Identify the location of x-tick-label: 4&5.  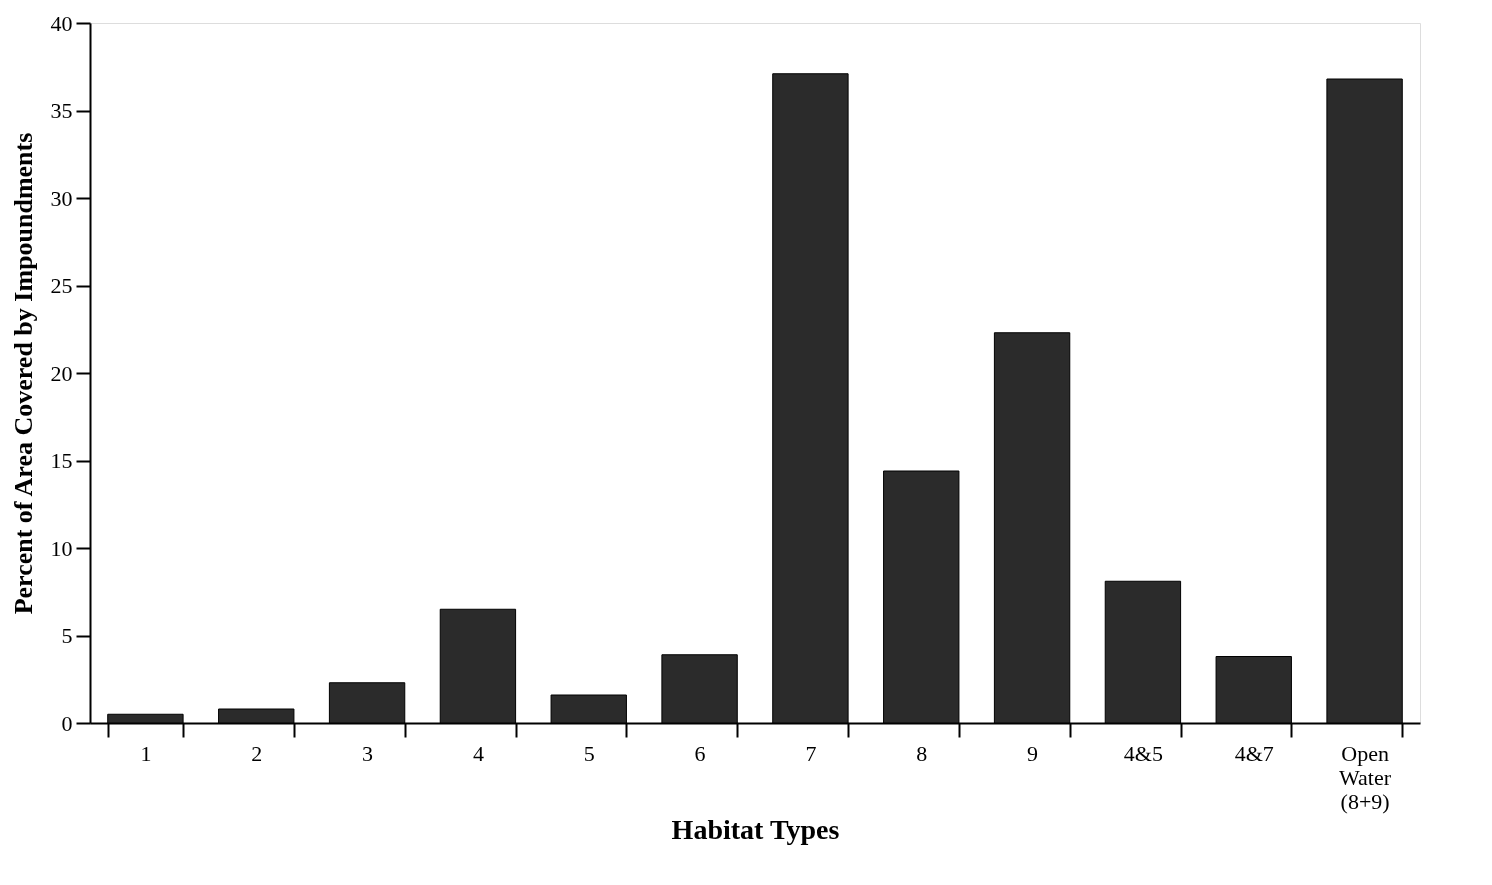
(1143, 753).